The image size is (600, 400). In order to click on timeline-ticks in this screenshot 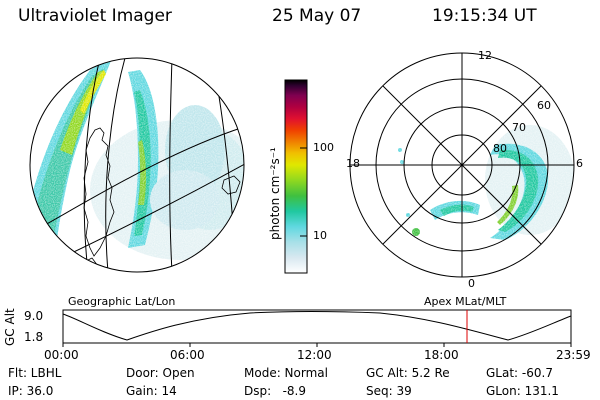, I will do `click(317, 345)`.